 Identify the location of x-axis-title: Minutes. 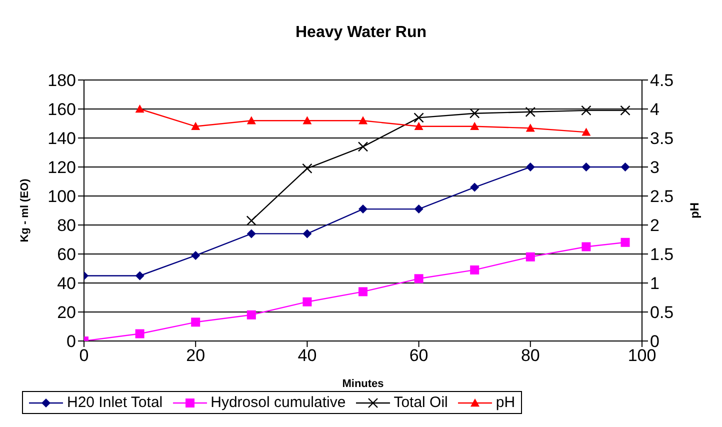
(363, 384).